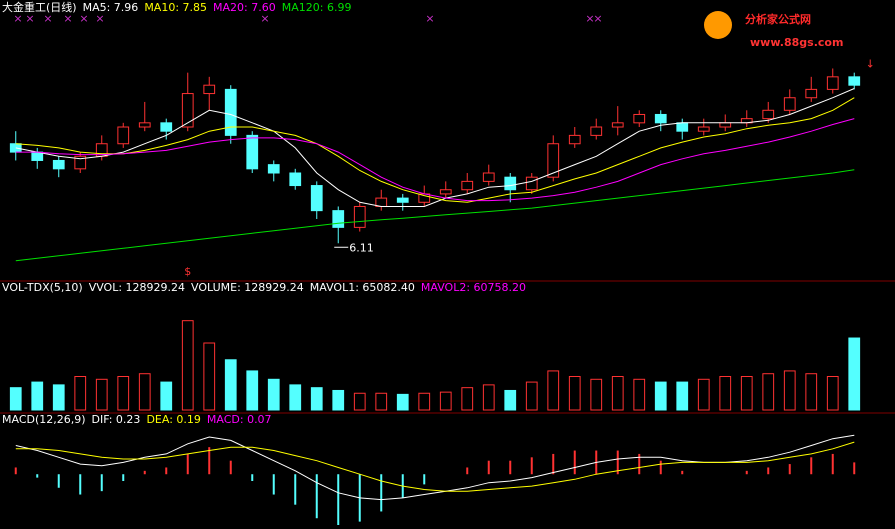  What do you see at coordinates (44, 419) in the screenshot?
I see `legend-label: MACD(12,26,9)` at bounding box center [44, 419].